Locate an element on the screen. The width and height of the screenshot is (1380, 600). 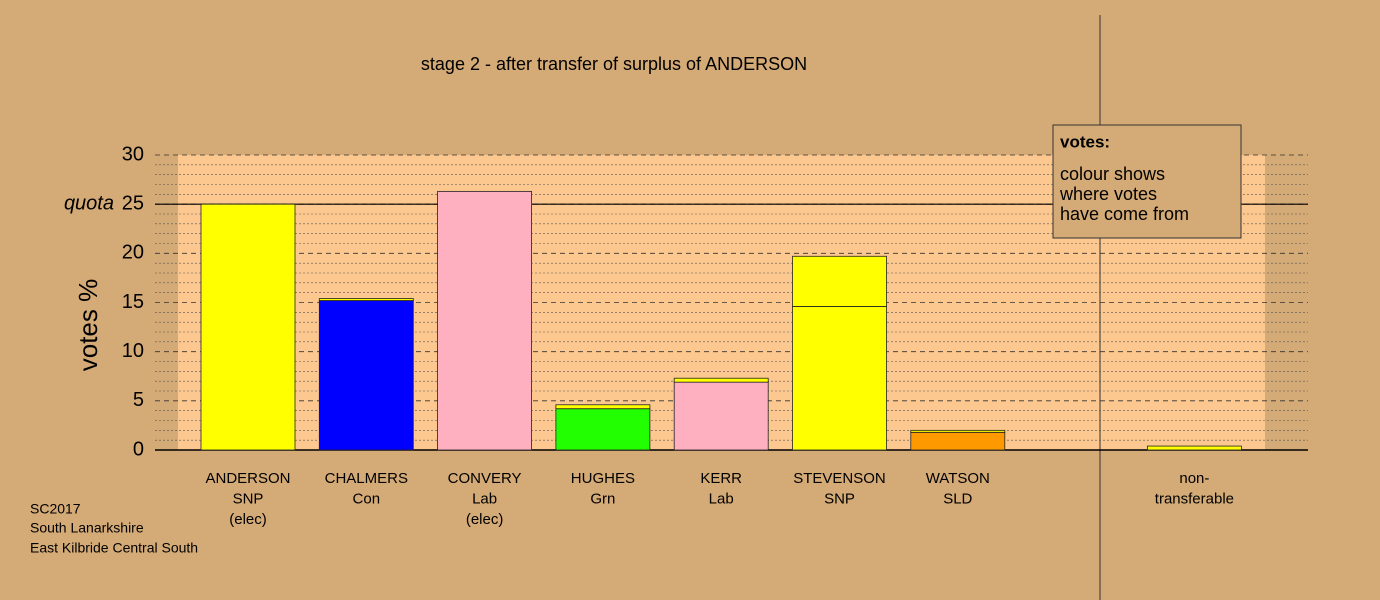
x-tick-label: non- is located at coordinates (1194, 478).